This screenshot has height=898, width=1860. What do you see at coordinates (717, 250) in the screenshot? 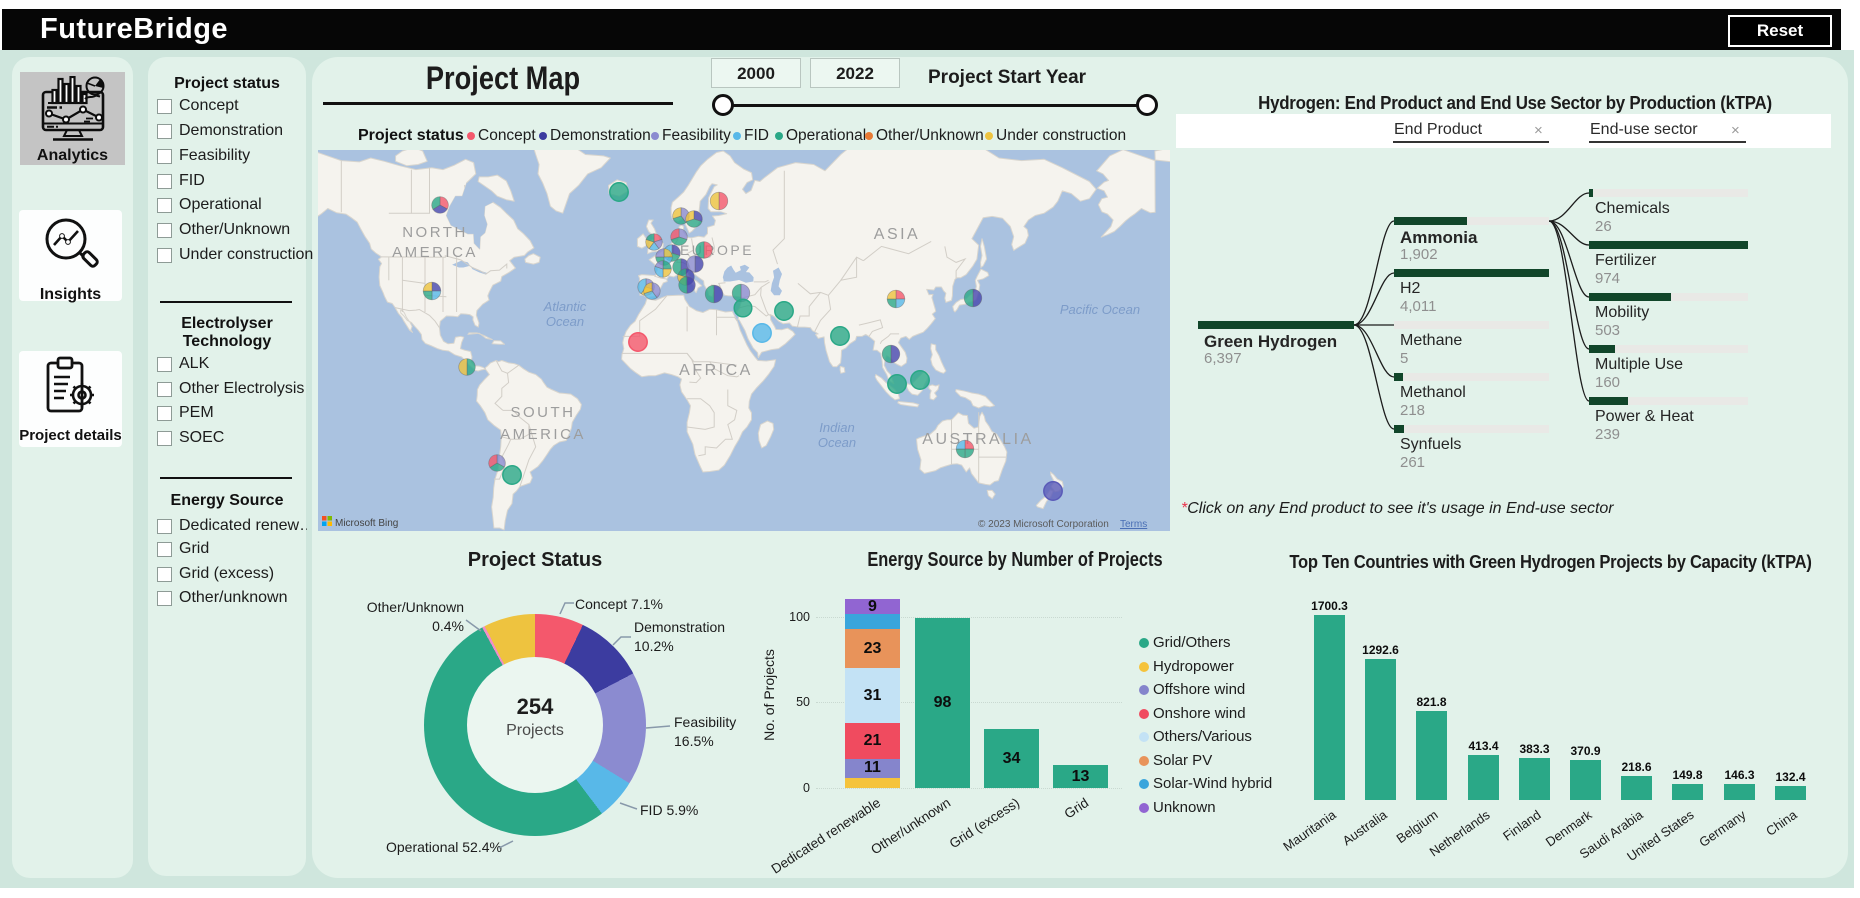
I see `svg-text: EUROPE` at bounding box center [717, 250].